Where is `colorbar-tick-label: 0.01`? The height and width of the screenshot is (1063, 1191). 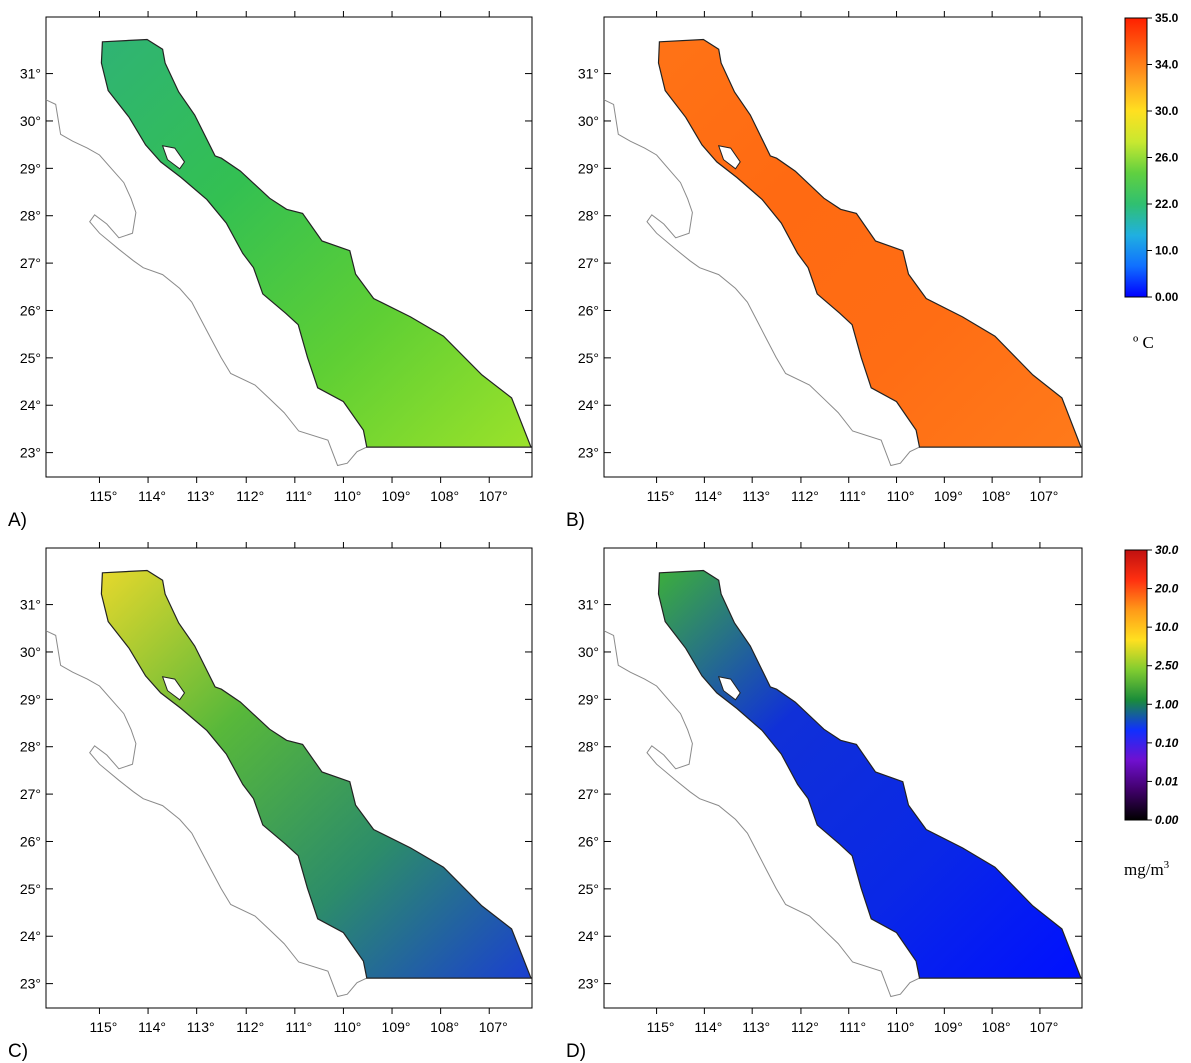 colorbar-tick-label: 0.01 is located at coordinates (1167, 781).